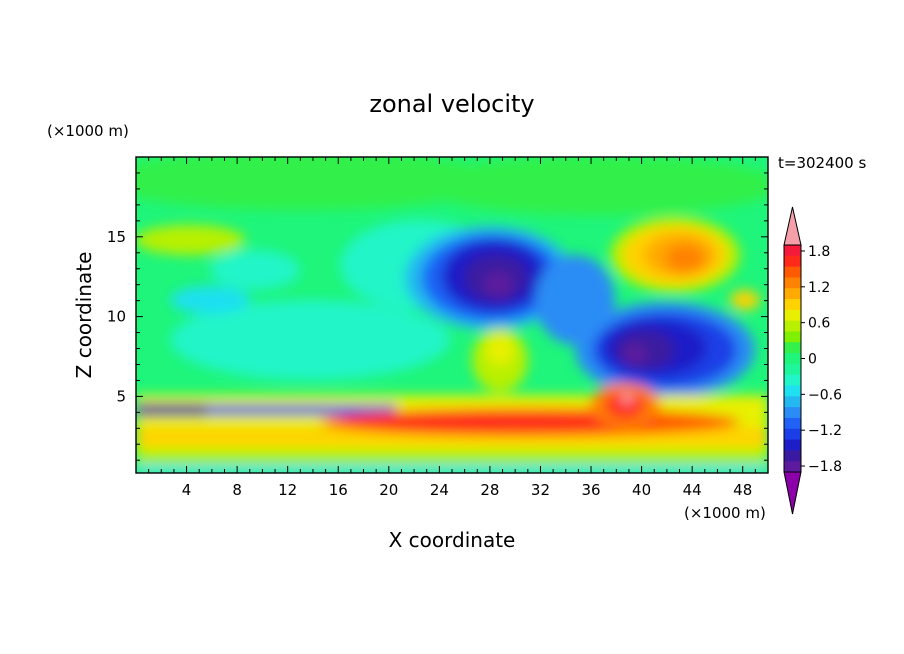 The image size is (904, 654). I want to click on colorbar-label: 1.2, so click(819, 288).